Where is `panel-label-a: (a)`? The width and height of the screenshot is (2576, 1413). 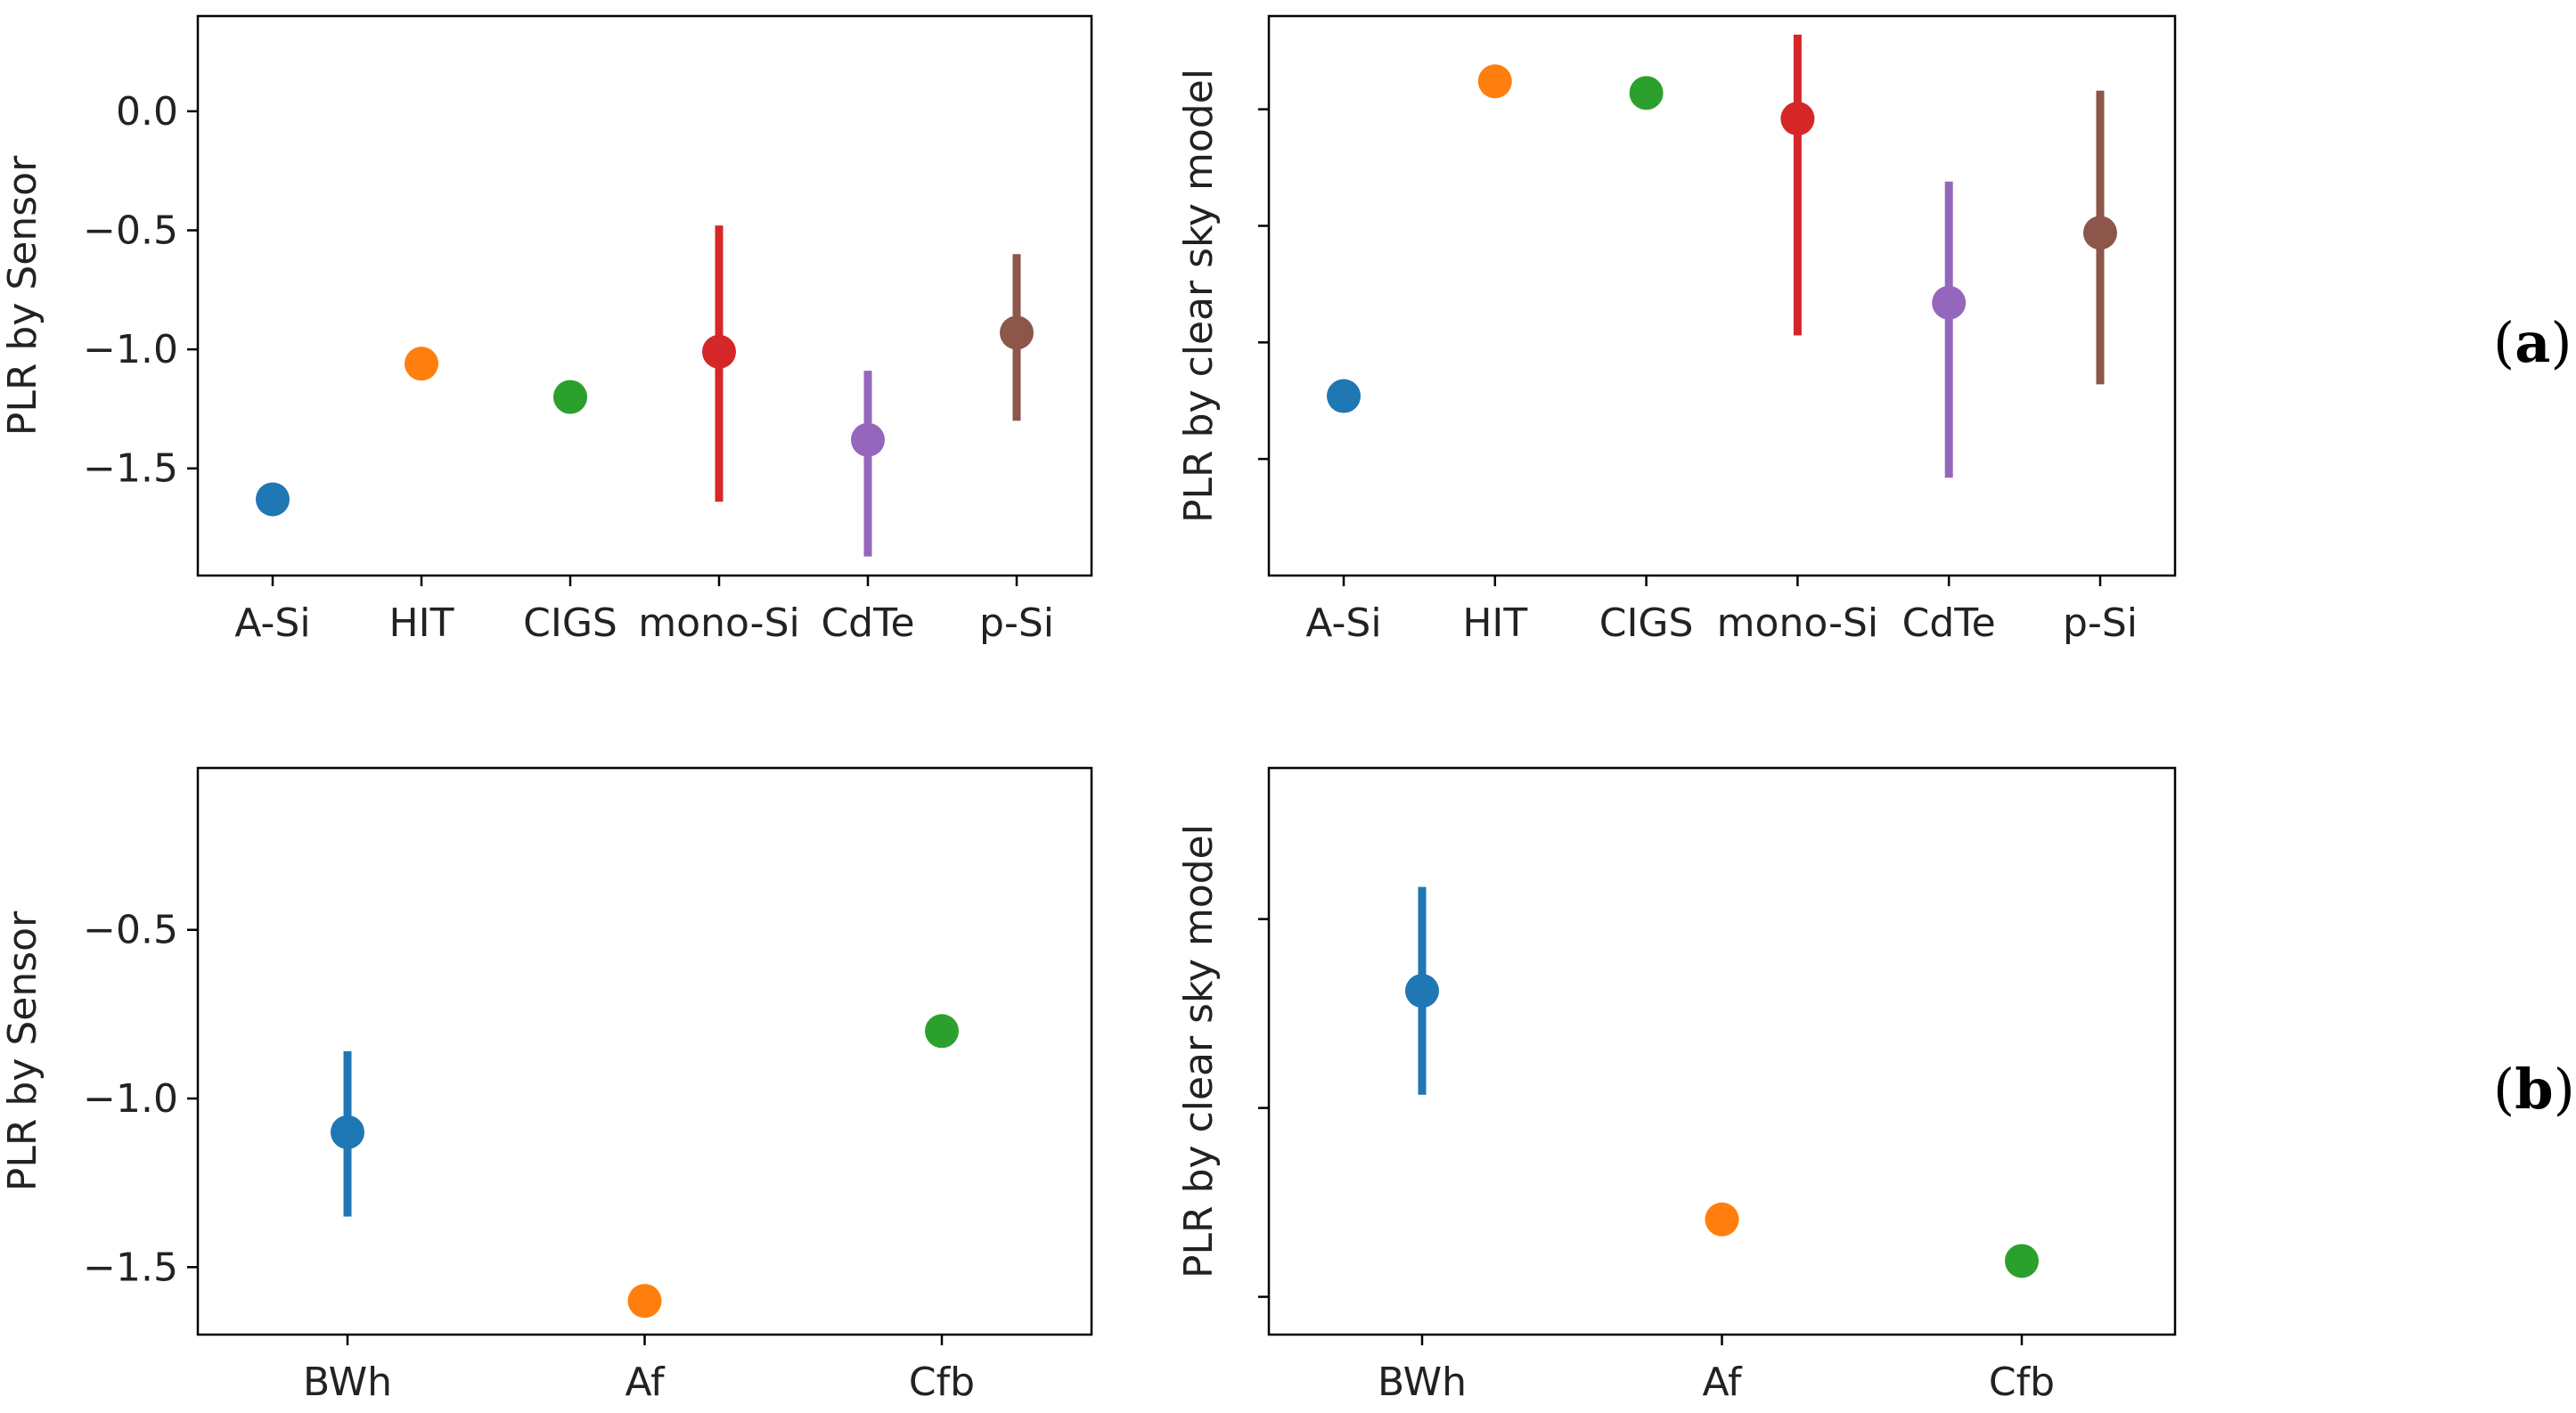
panel-label-a: (a) is located at coordinates (2532, 342).